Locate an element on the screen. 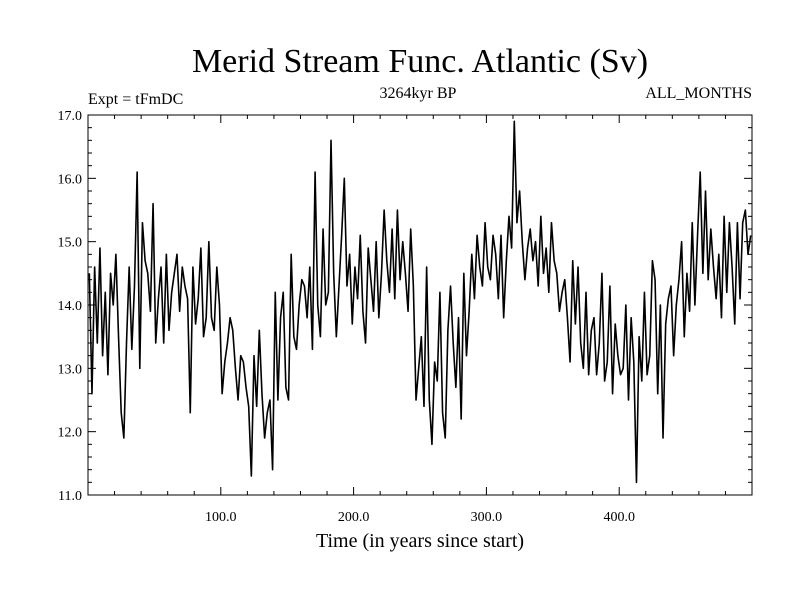 The height and width of the screenshot is (600, 800). y-tick-label: 16.0 is located at coordinates (70, 179).